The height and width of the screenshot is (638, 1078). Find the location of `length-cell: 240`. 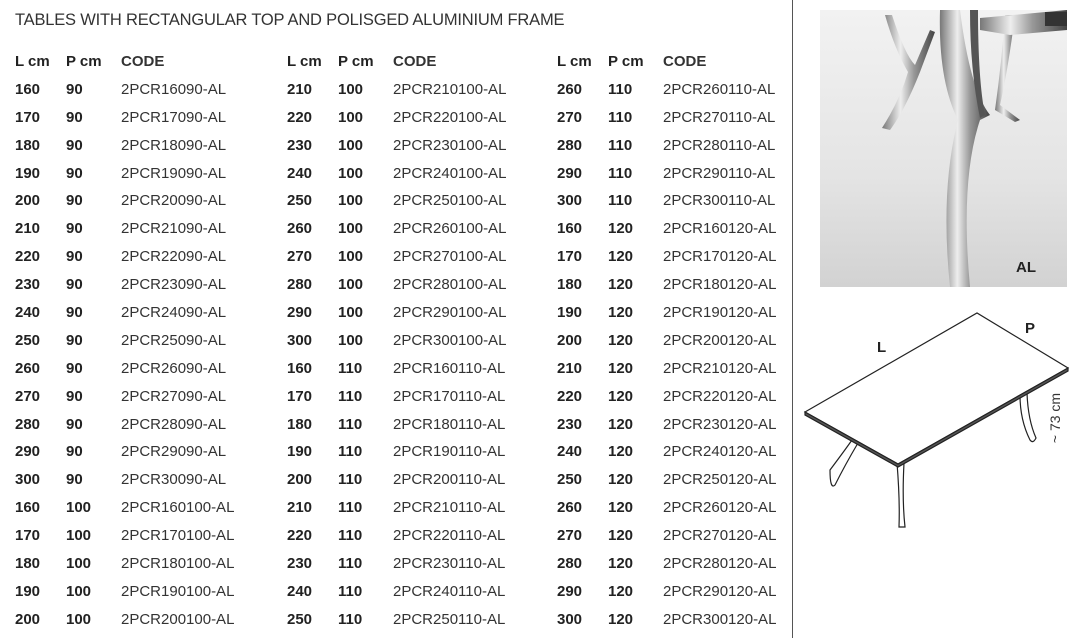

length-cell: 240 is located at coordinates (300, 591).